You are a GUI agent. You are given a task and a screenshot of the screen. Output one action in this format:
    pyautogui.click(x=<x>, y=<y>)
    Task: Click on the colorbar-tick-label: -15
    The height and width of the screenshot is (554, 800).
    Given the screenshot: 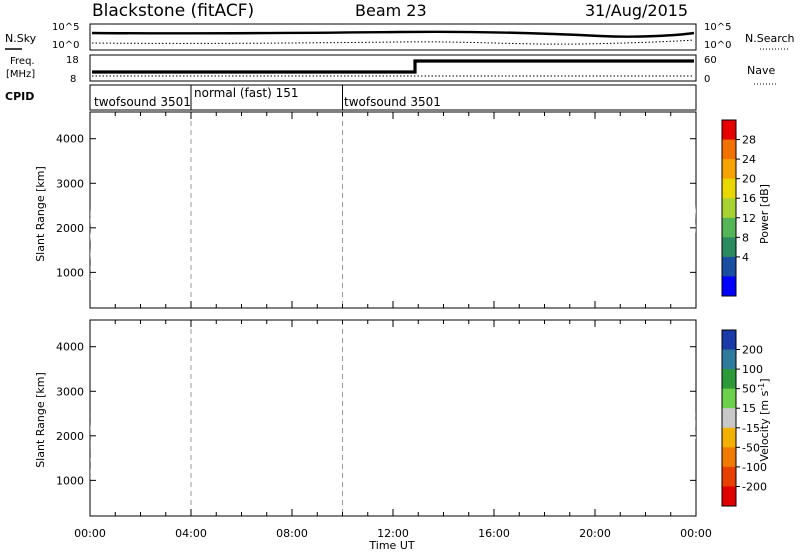 What is the action you would take?
    pyautogui.click(x=751, y=428)
    